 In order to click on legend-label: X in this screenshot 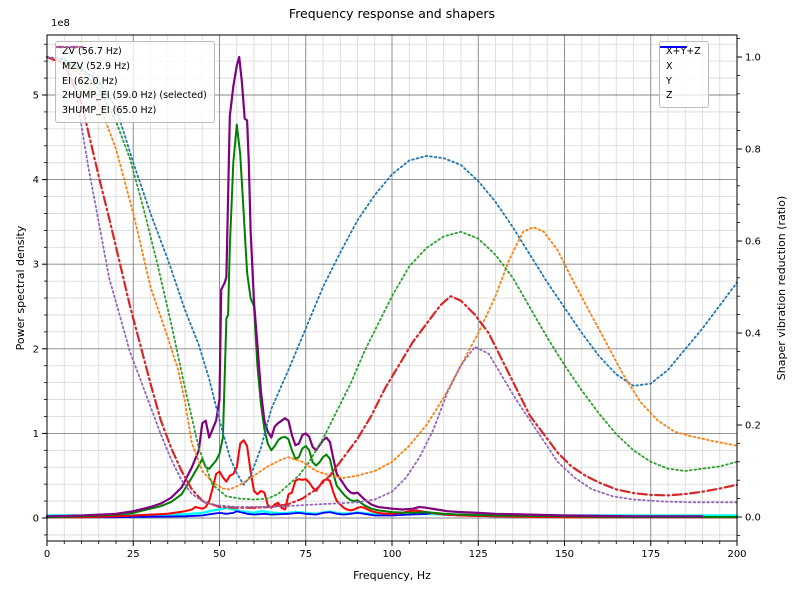, I will do `click(669, 66)`.